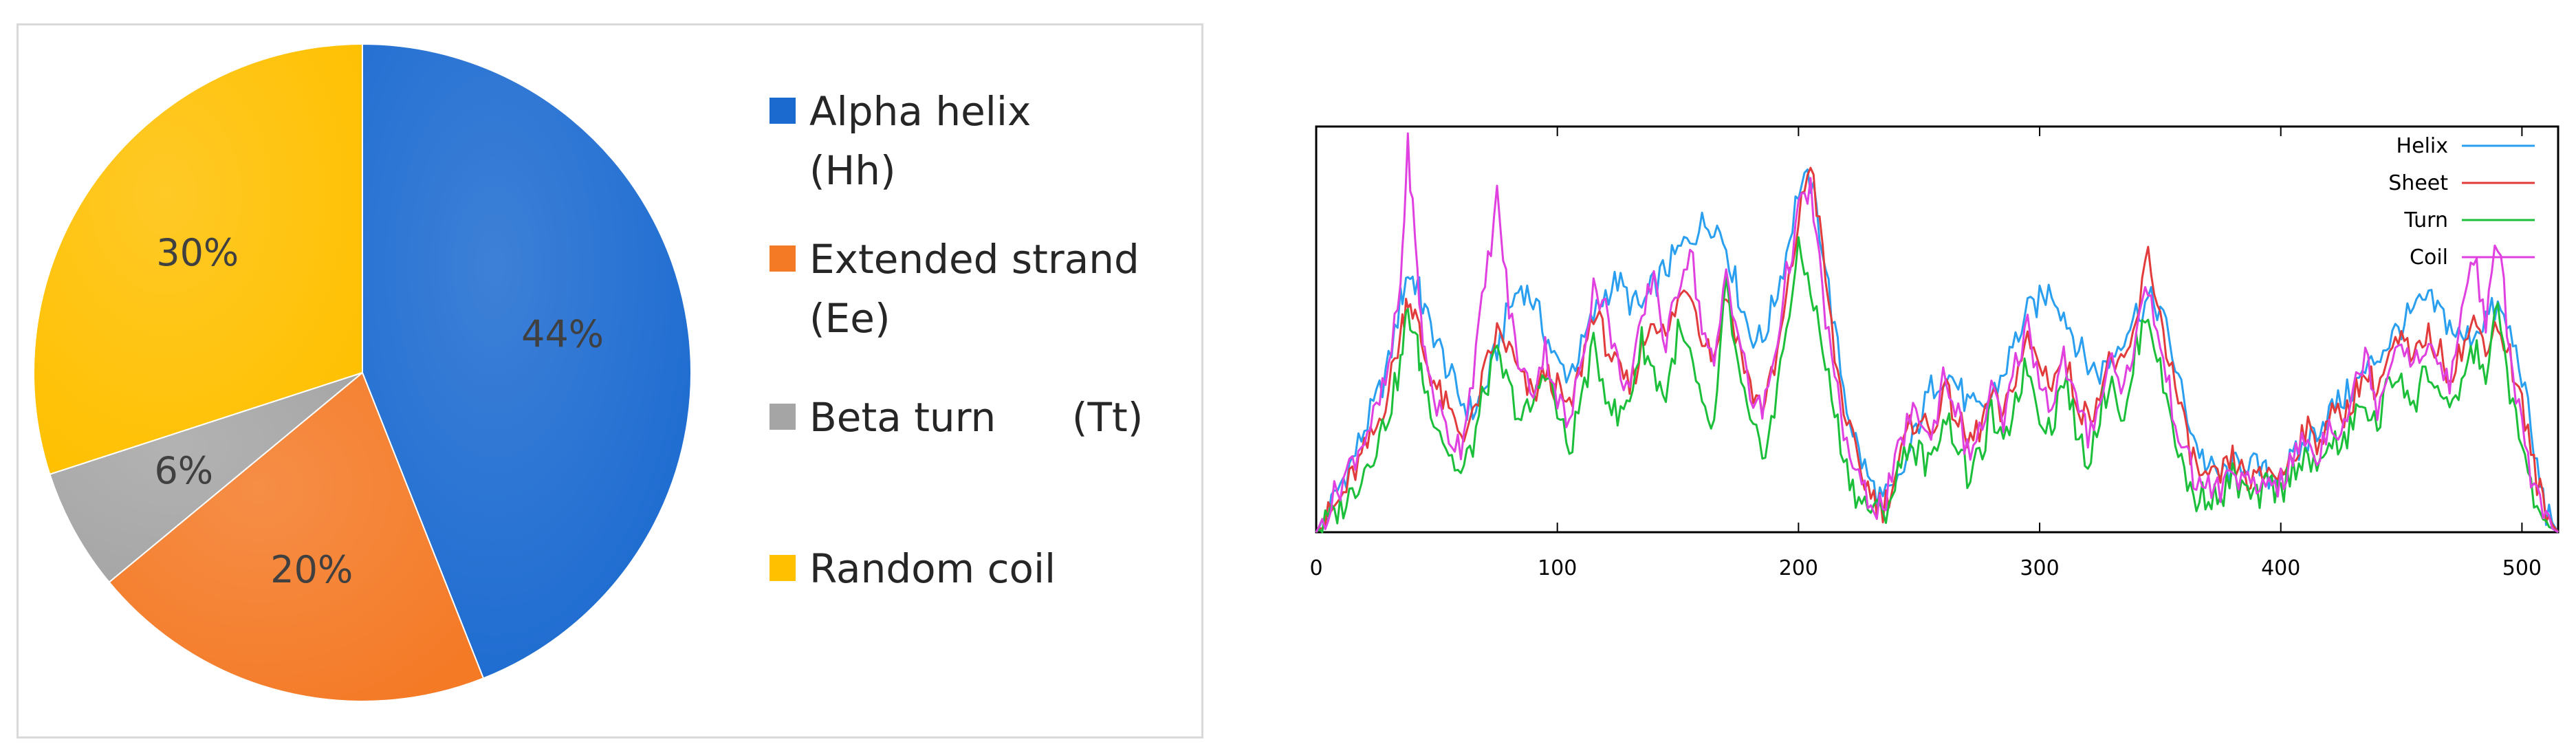 Image resolution: width=2576 pixels, height=755 pixels. Describe the element at coordinates (2429, 257) in the screenshot. I see `line-legend-label-coil: Coil` at that location.